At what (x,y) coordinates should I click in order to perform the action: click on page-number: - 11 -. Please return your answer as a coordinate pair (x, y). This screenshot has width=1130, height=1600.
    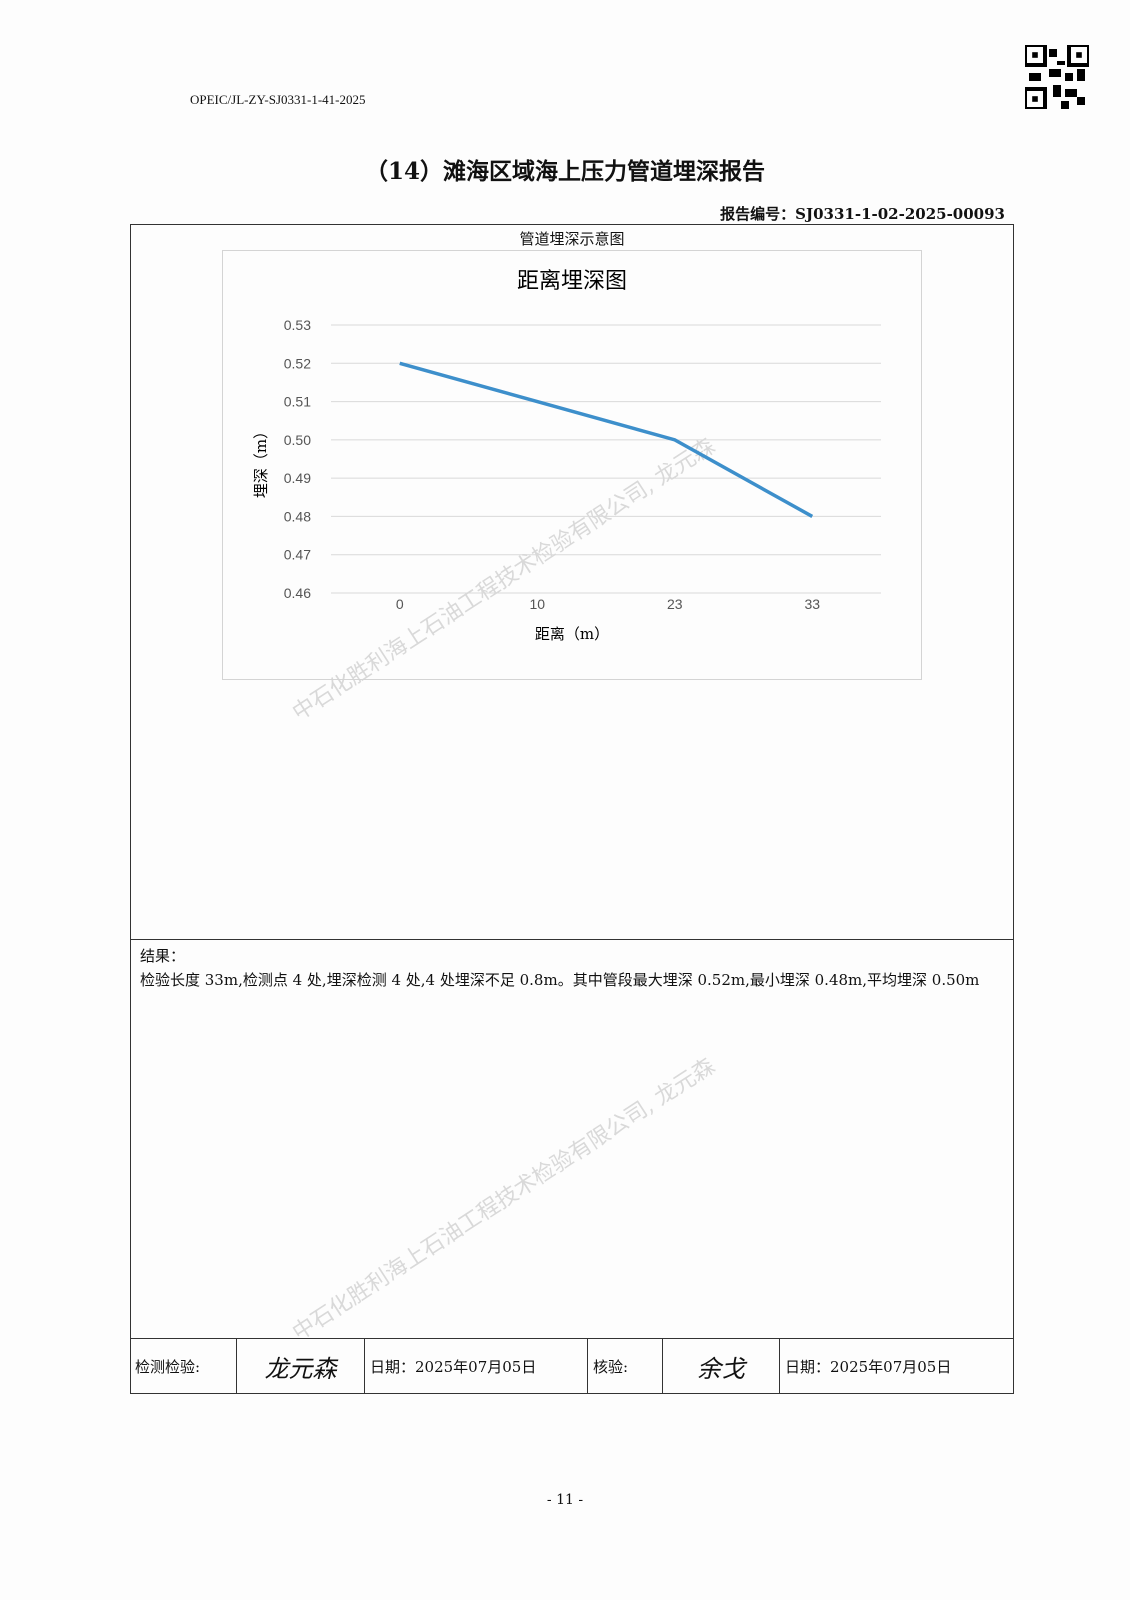
    Looking at the image, I should click on (565, 1500).